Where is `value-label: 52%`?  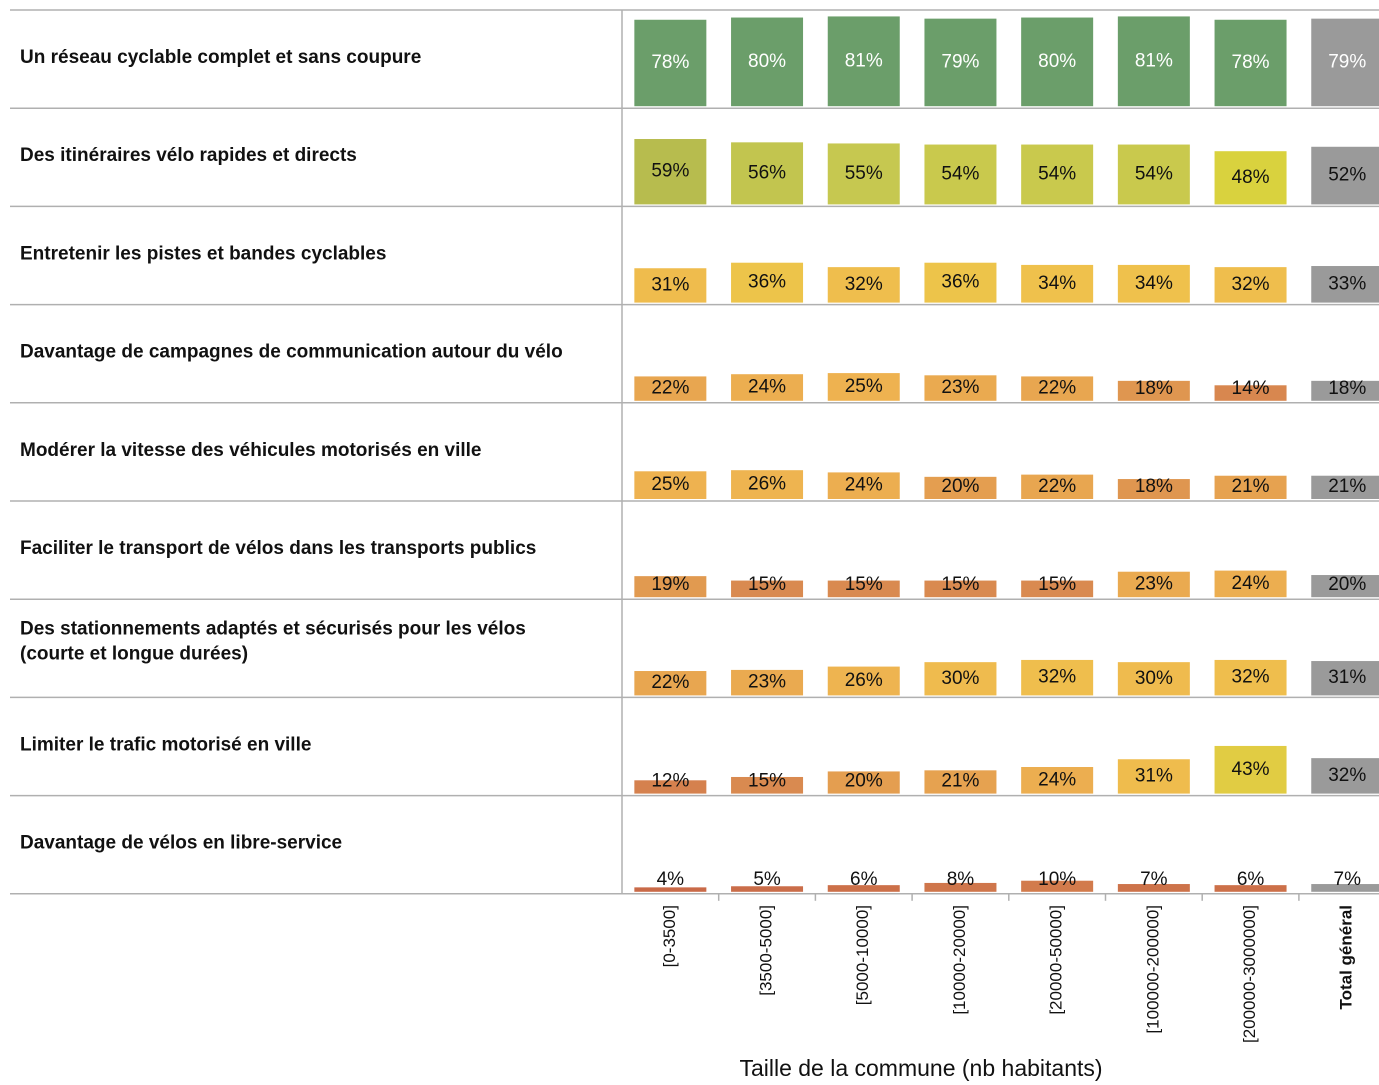 value-label: 52% is located at coordinates (1347, 175).